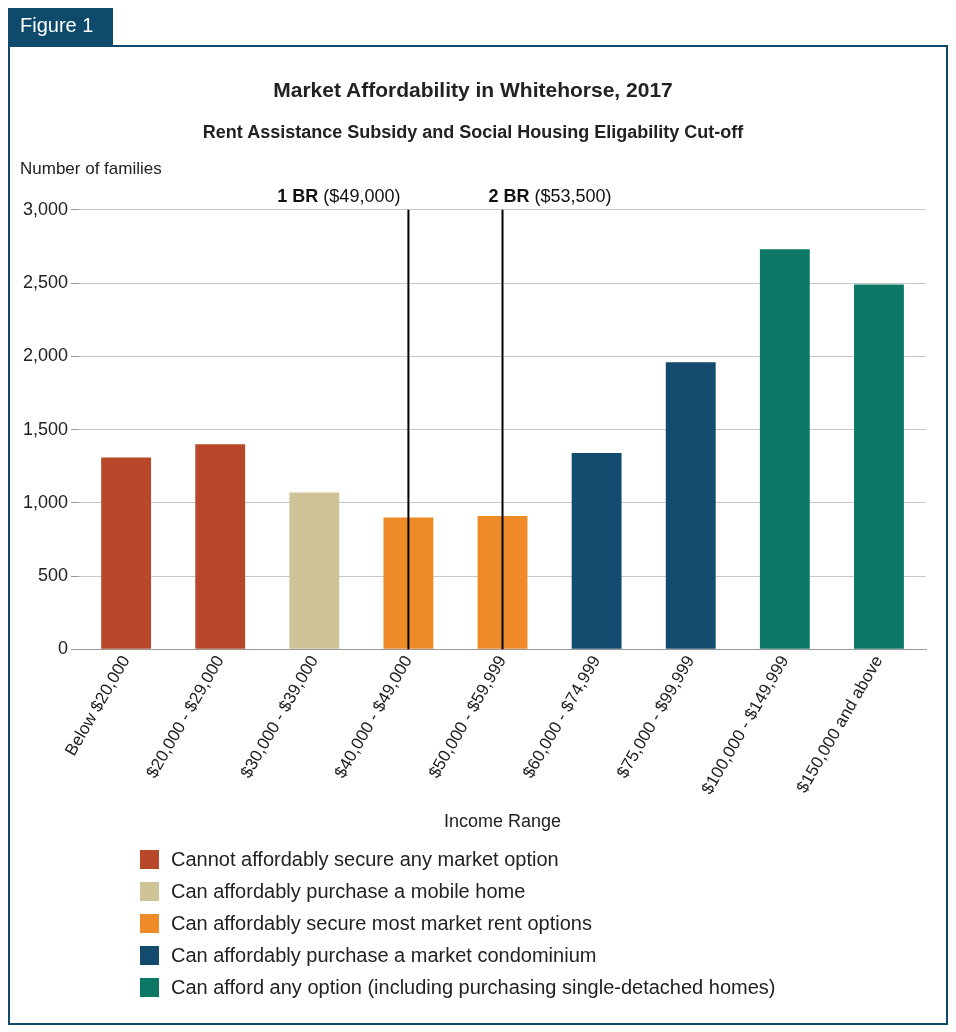  Describe the element at coordinates (381, 923) in the screenshot. I see `legend-label: Can affordably secure most market rent options` at that location.